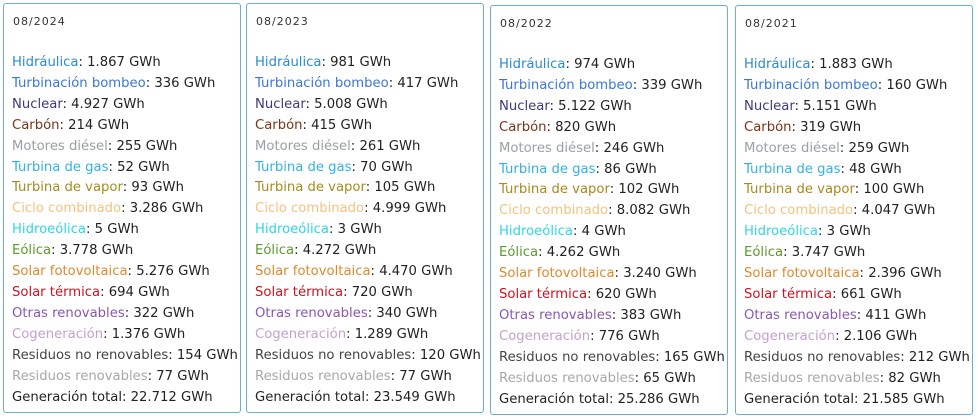 The image size is (978, 420). What do you see at coordinates (651, 315) in the screenshot?
I see `source-value: 383 GWh` at bounding box center [651, 315].